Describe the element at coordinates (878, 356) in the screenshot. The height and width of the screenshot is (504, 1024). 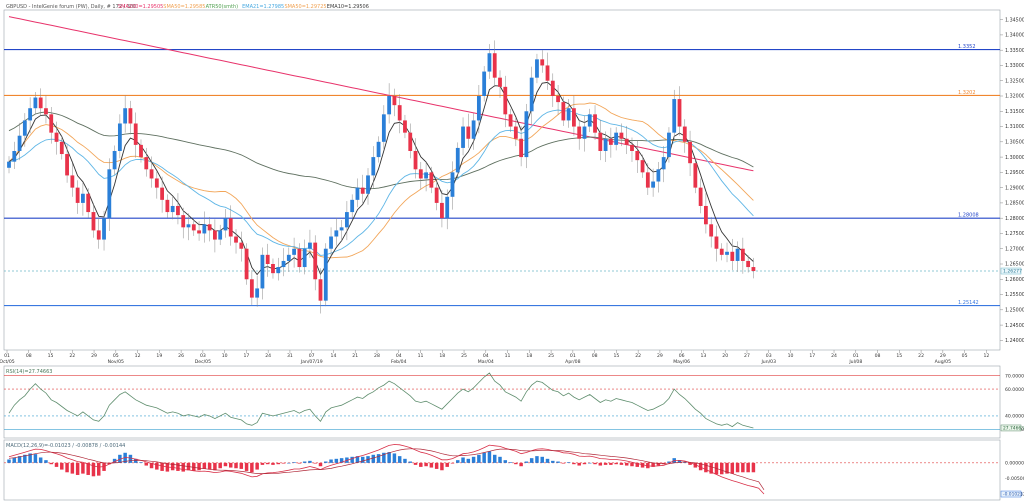
I see `time-tick-label-40: 08` at that location.